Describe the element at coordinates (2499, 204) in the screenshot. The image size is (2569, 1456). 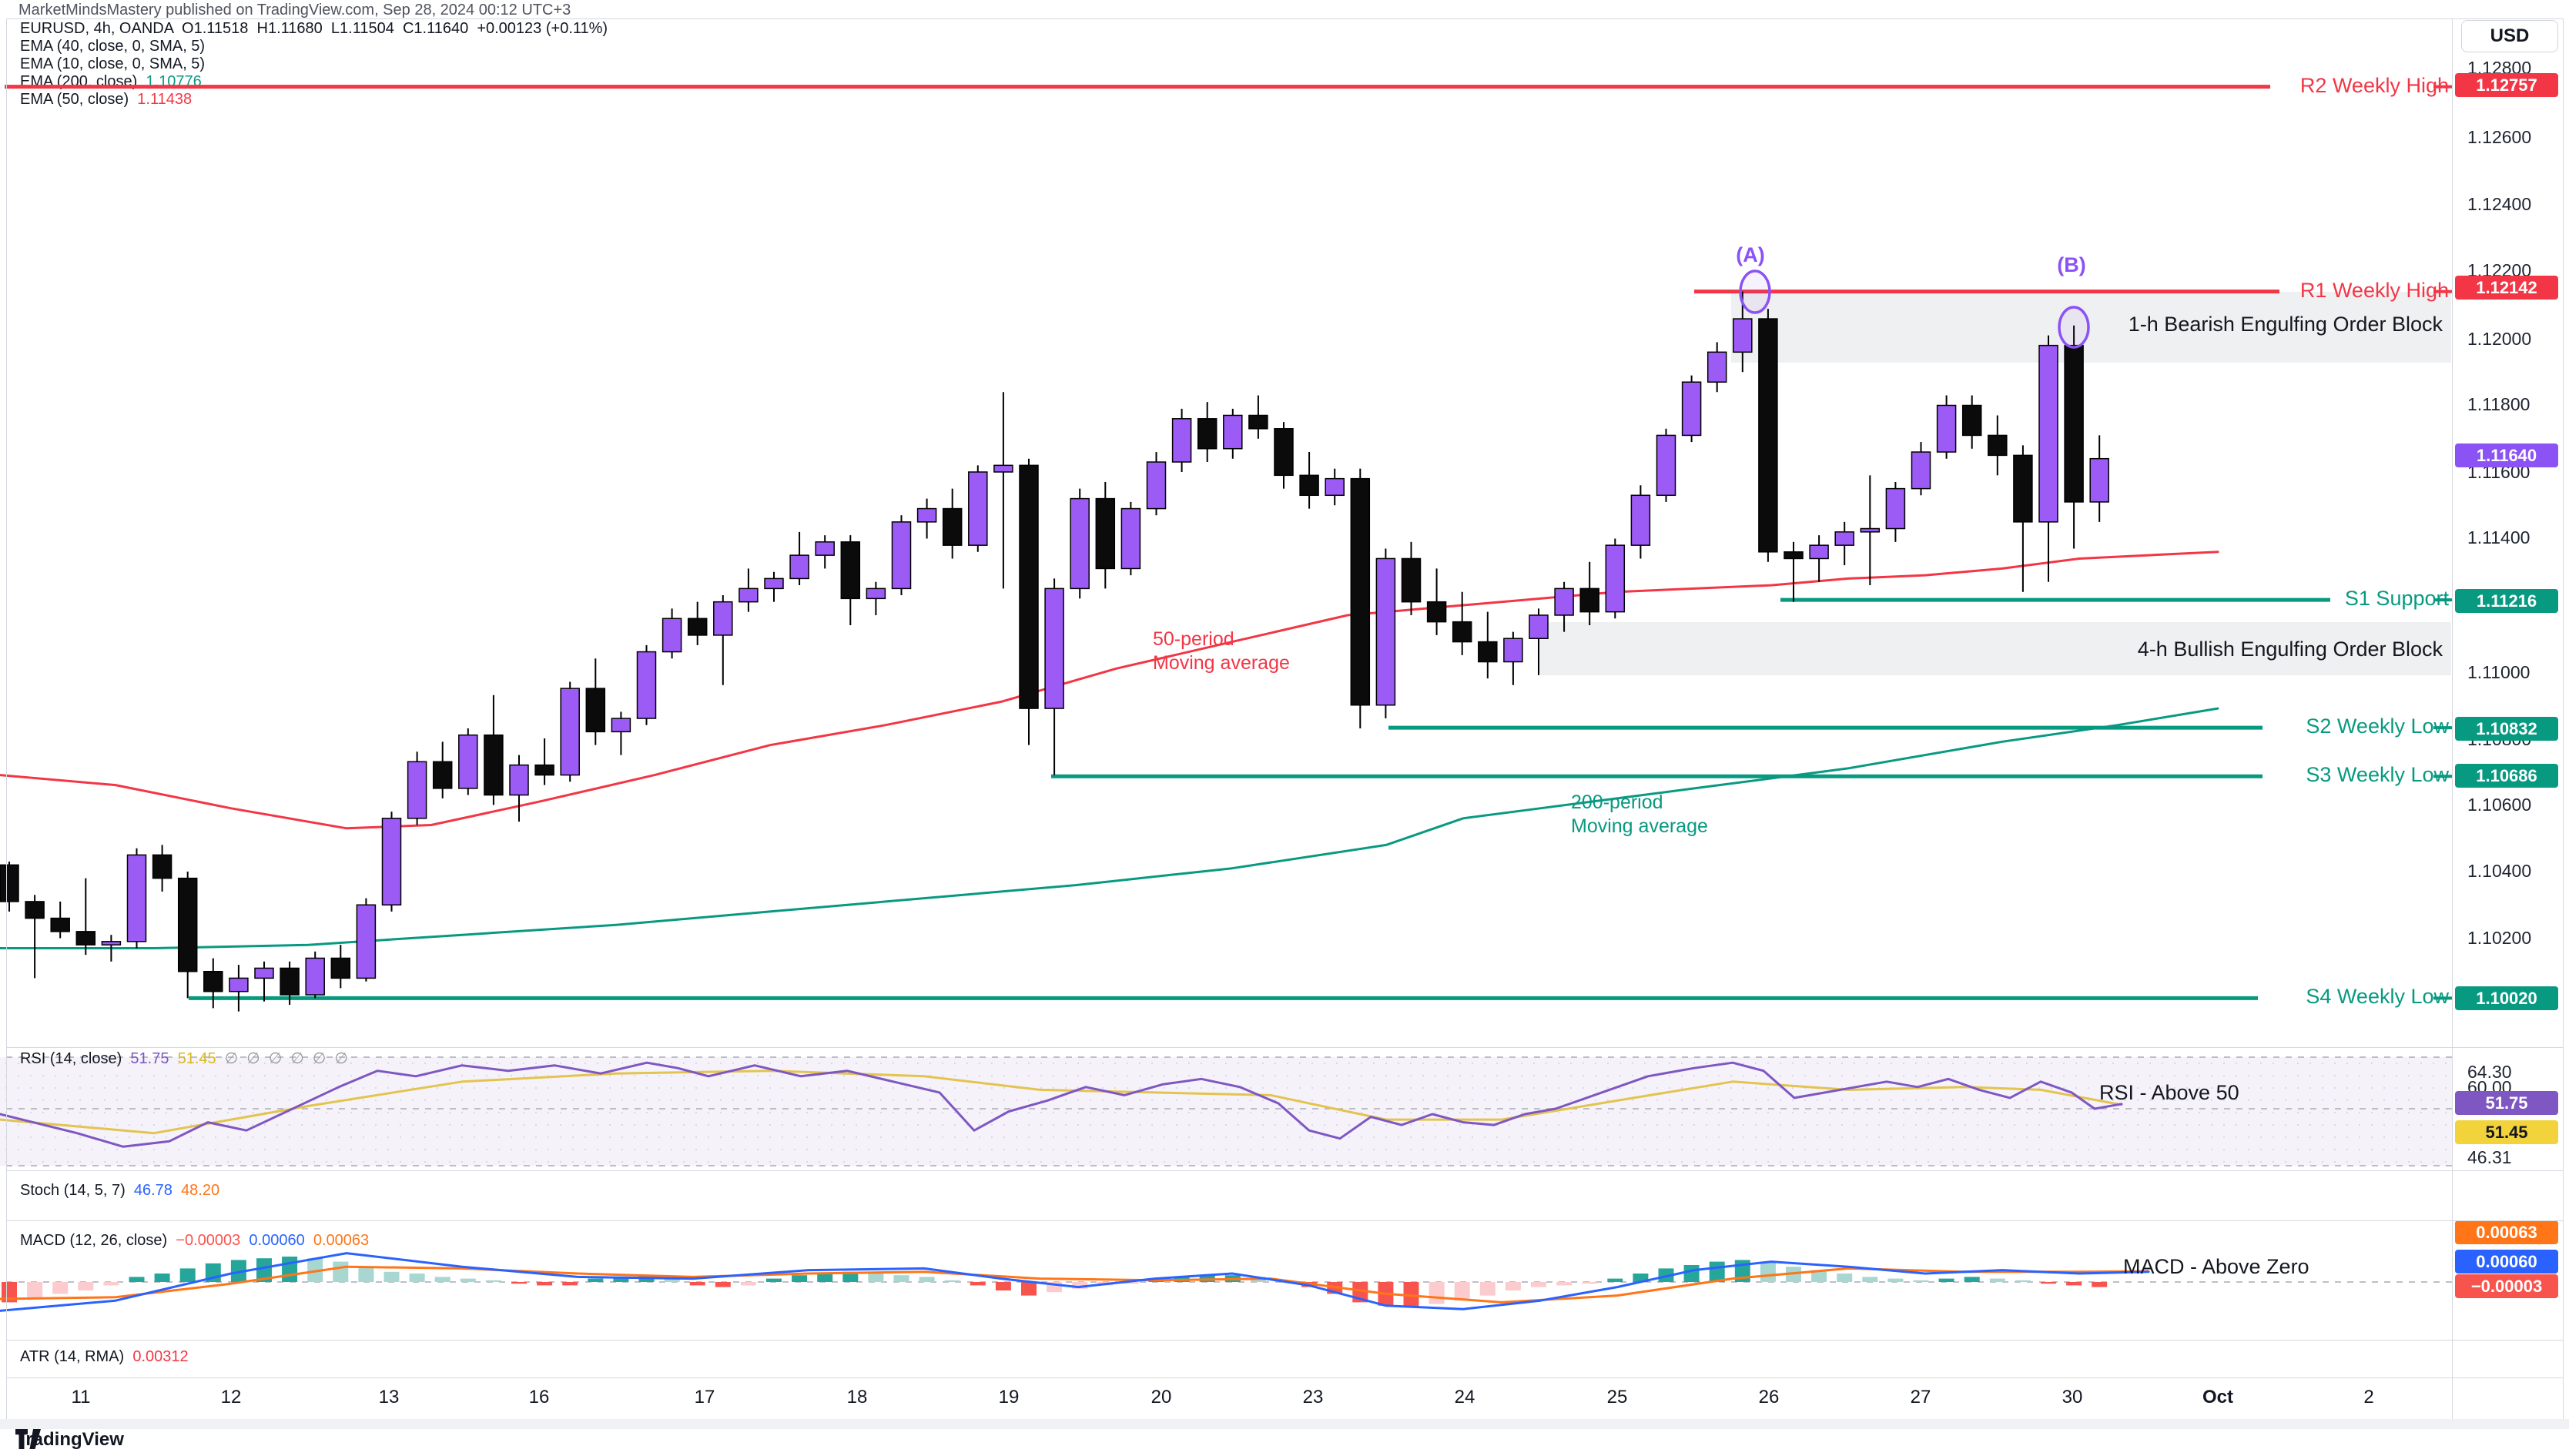
I see `y-axis-tick-1.12400: 1.12400` at that location.